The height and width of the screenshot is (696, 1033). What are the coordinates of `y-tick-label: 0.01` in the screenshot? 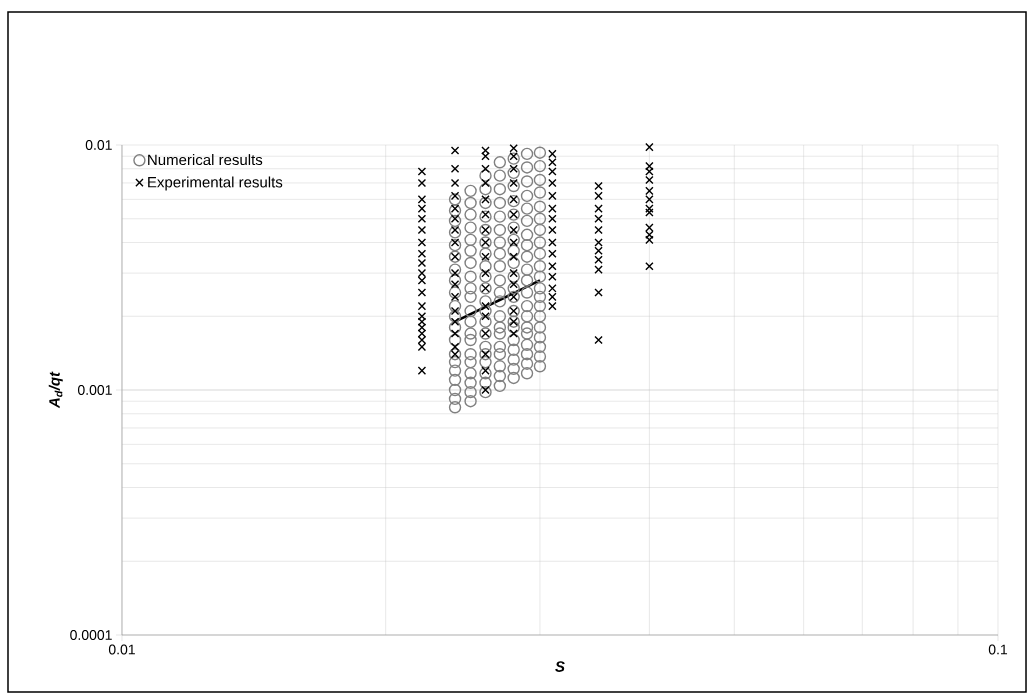 It's located at (98, 145).